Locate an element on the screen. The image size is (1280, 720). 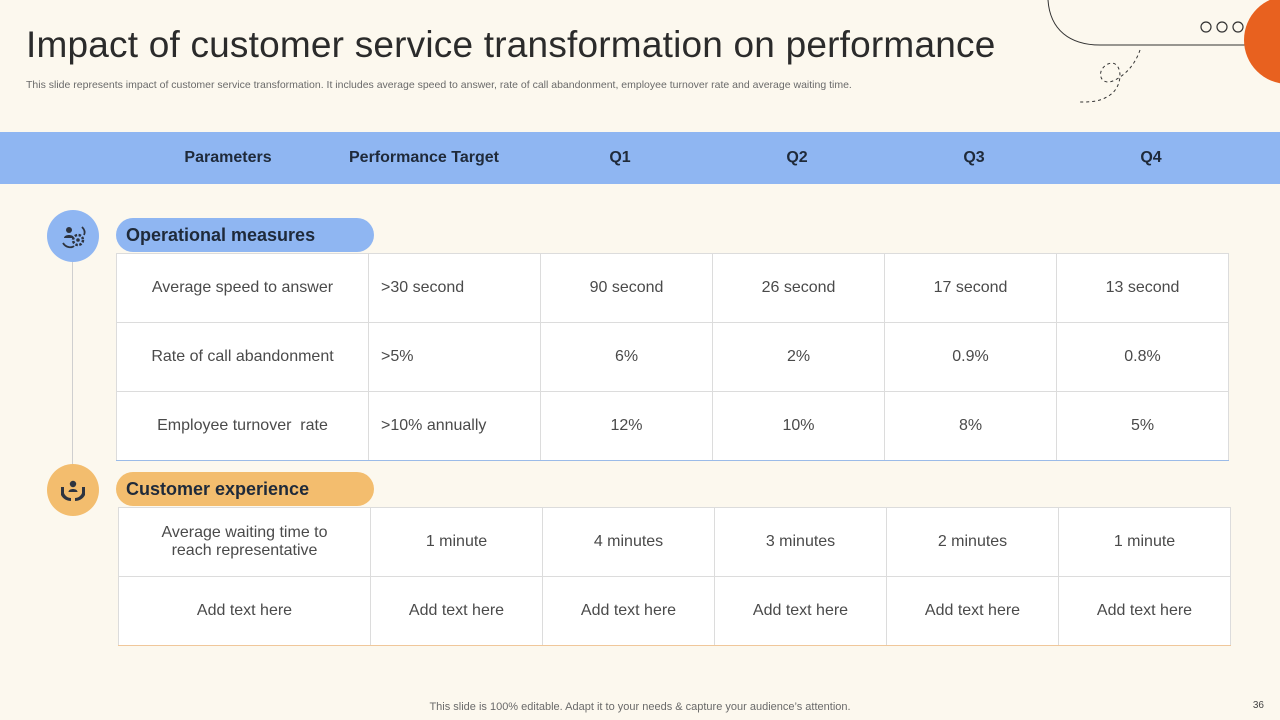
q4-cell: 1 minute is located at coordinates (1144, 542).